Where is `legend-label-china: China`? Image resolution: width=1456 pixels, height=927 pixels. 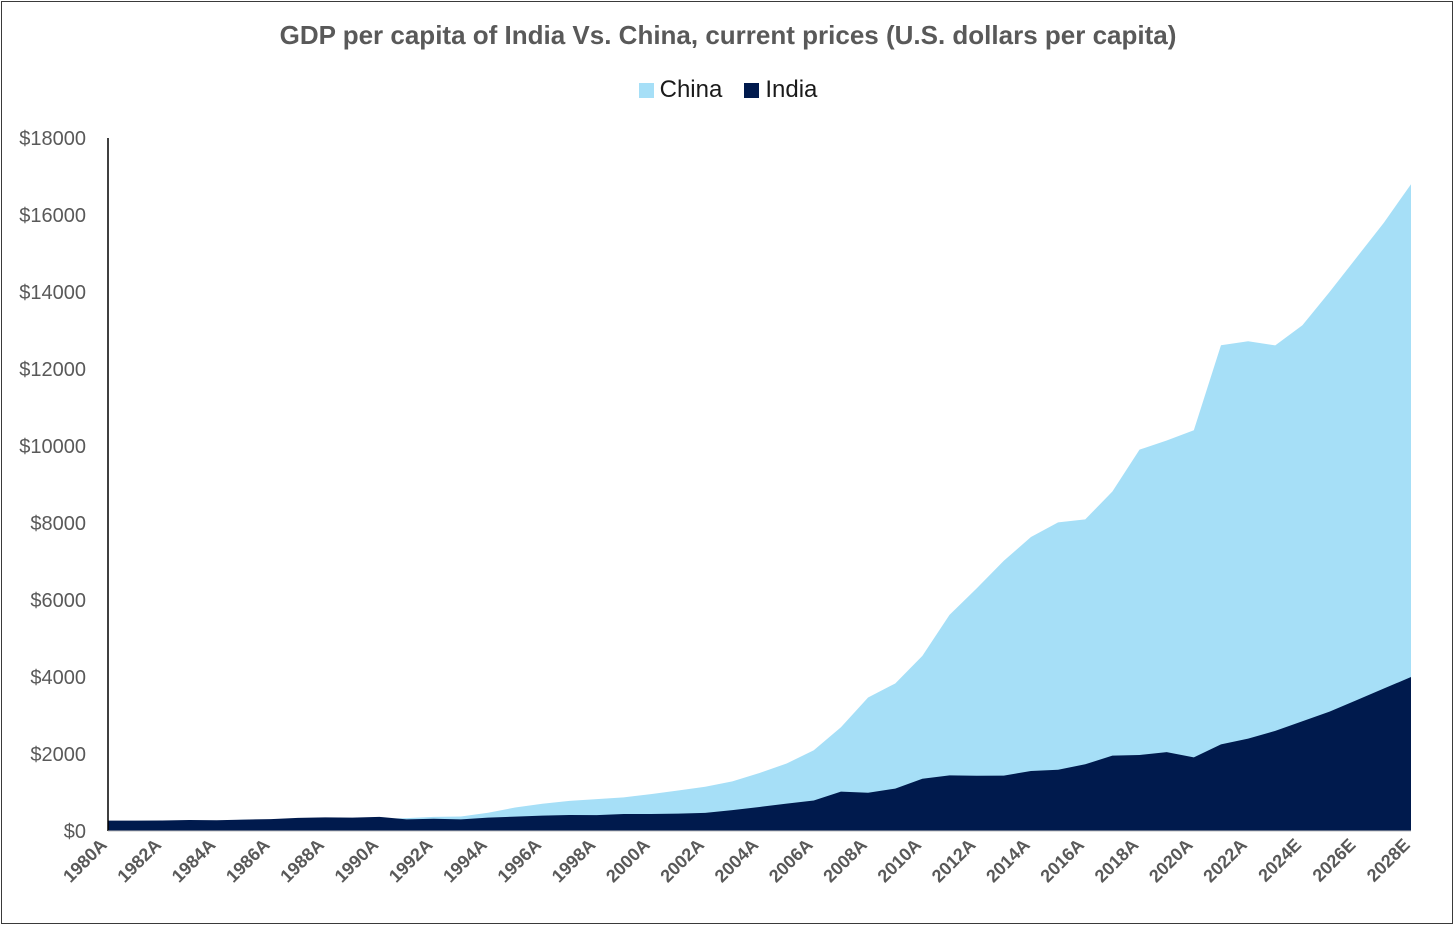 legend-label-china: China is located at coordinates (691, 89).